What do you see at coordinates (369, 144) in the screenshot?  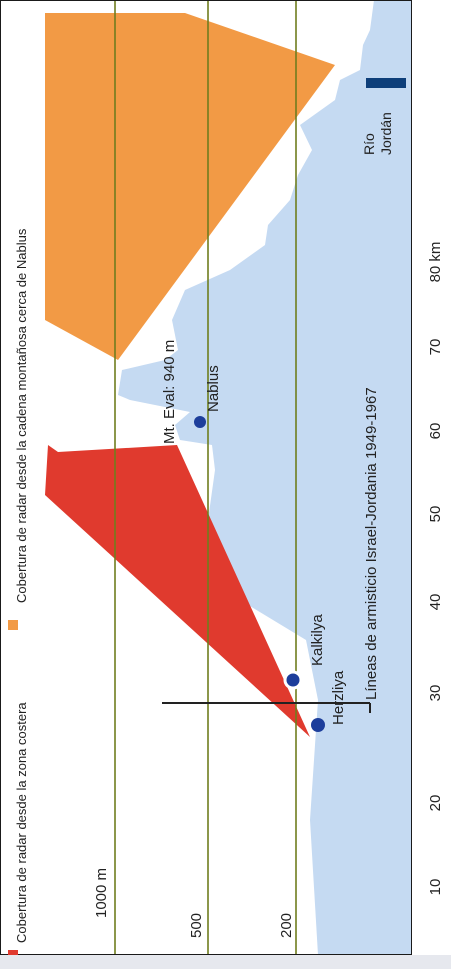 I see `rio-label: Río` at bounding box center [369, 144].